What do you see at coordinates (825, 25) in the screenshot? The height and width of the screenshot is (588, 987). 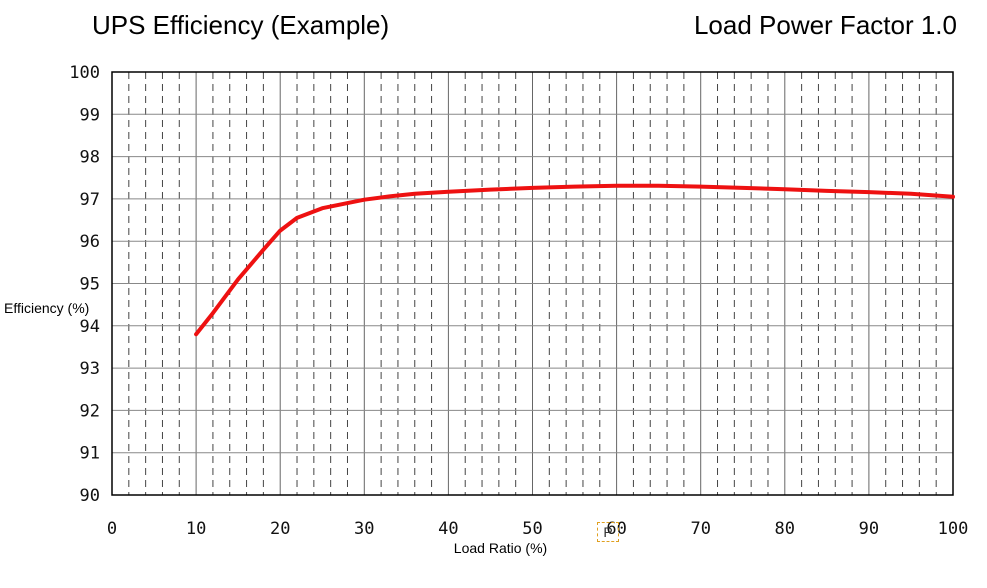 I see `chart-subtitle: Load Power Factor 1.0` at bounding box center [825, 25].